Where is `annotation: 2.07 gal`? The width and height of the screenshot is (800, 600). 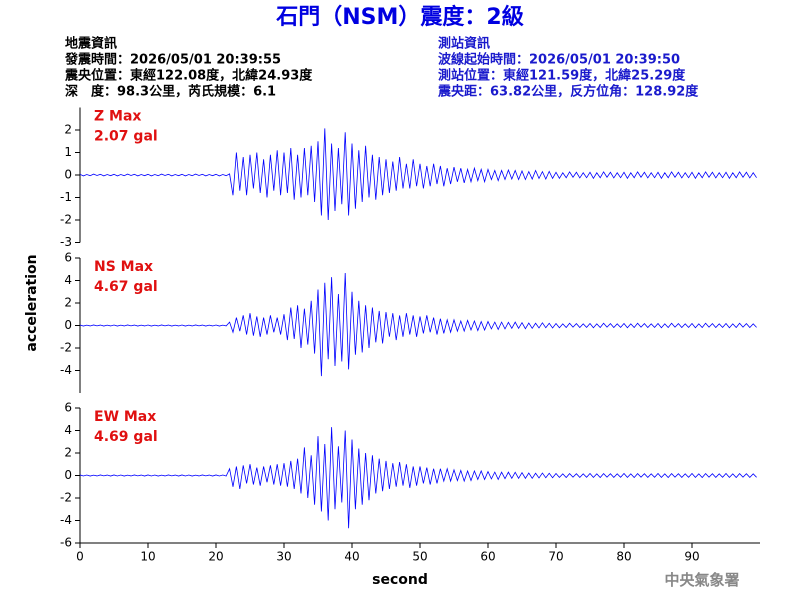
annotation: 2.07 gal is located at coordinates (126, 137).